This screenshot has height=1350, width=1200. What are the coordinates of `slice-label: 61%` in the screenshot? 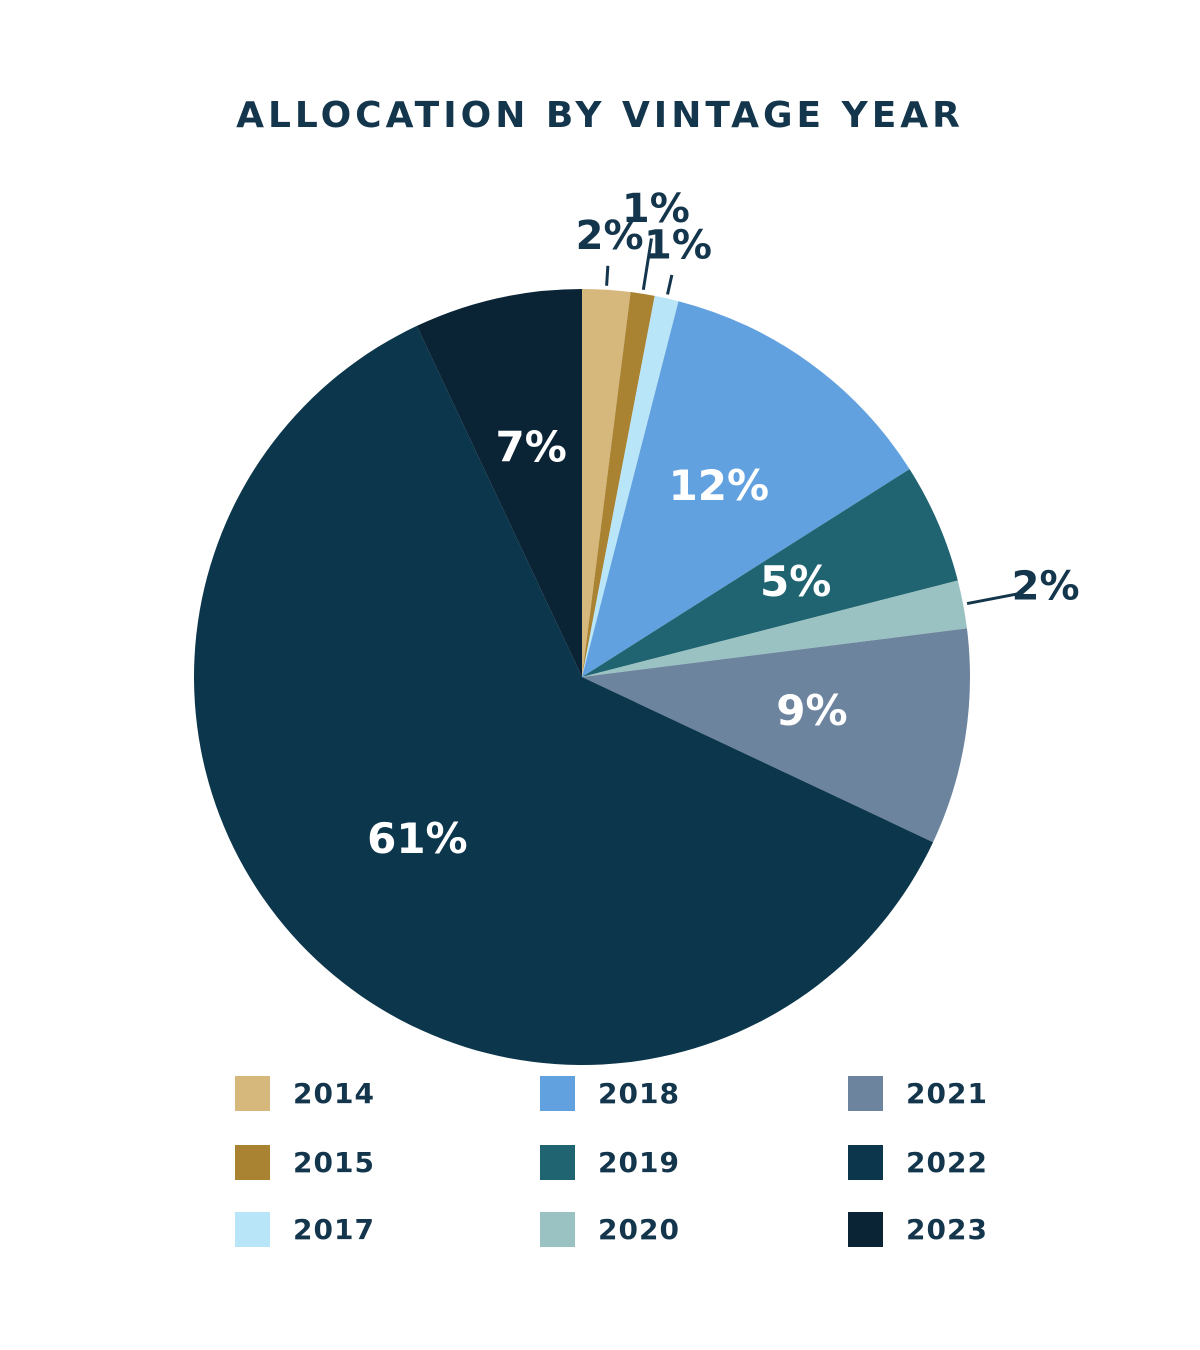 It's located at (417, 838).